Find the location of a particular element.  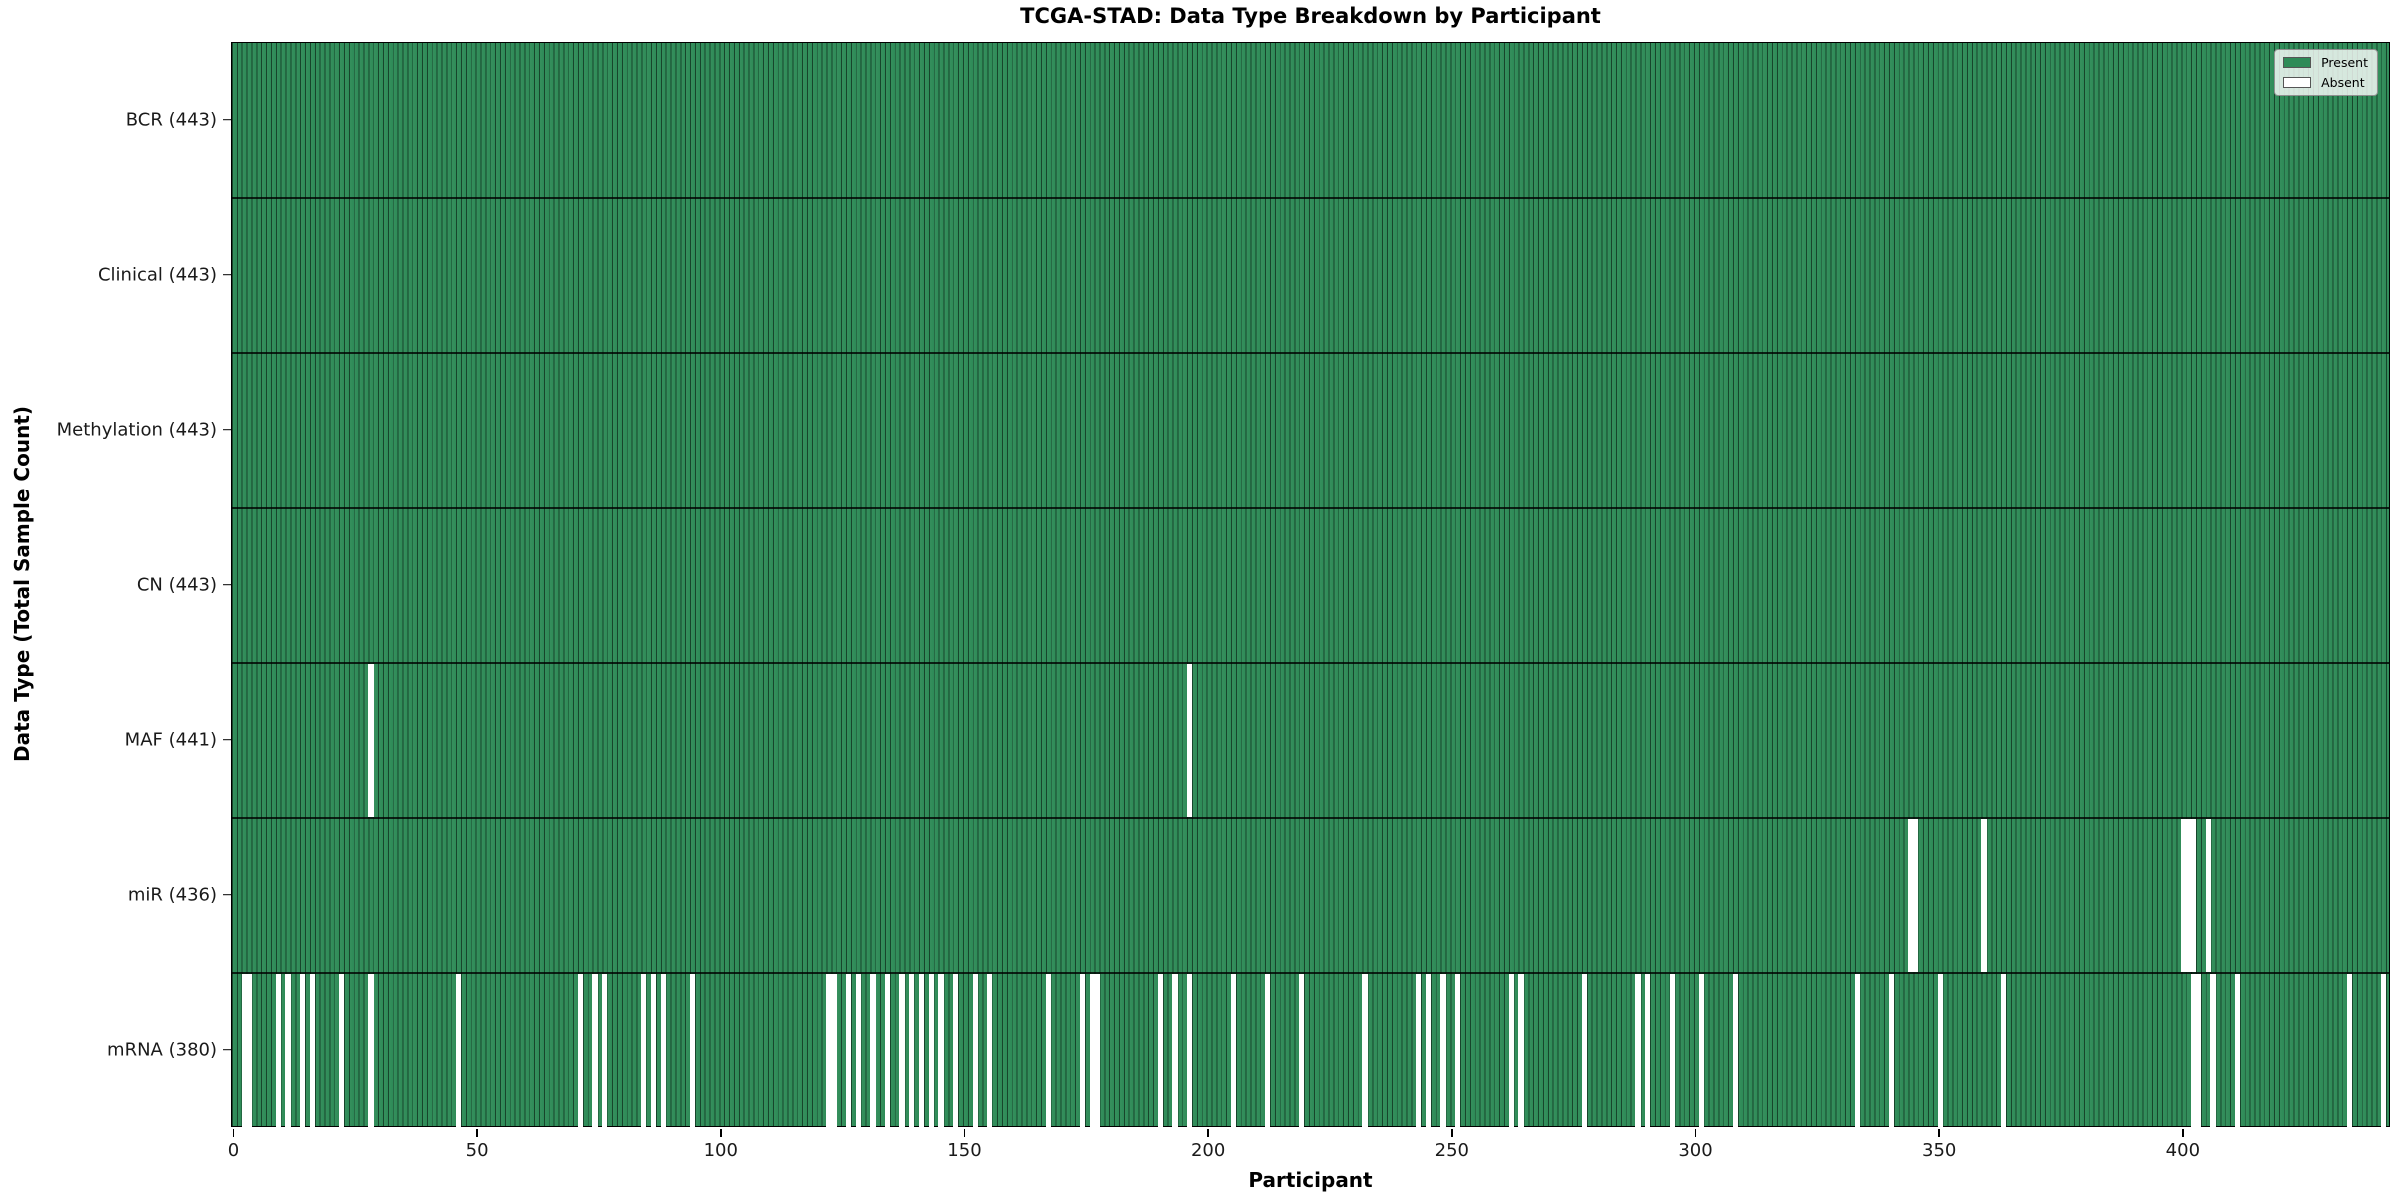

x-tick-label-50: 50 is located at coordinates (477, 1150).